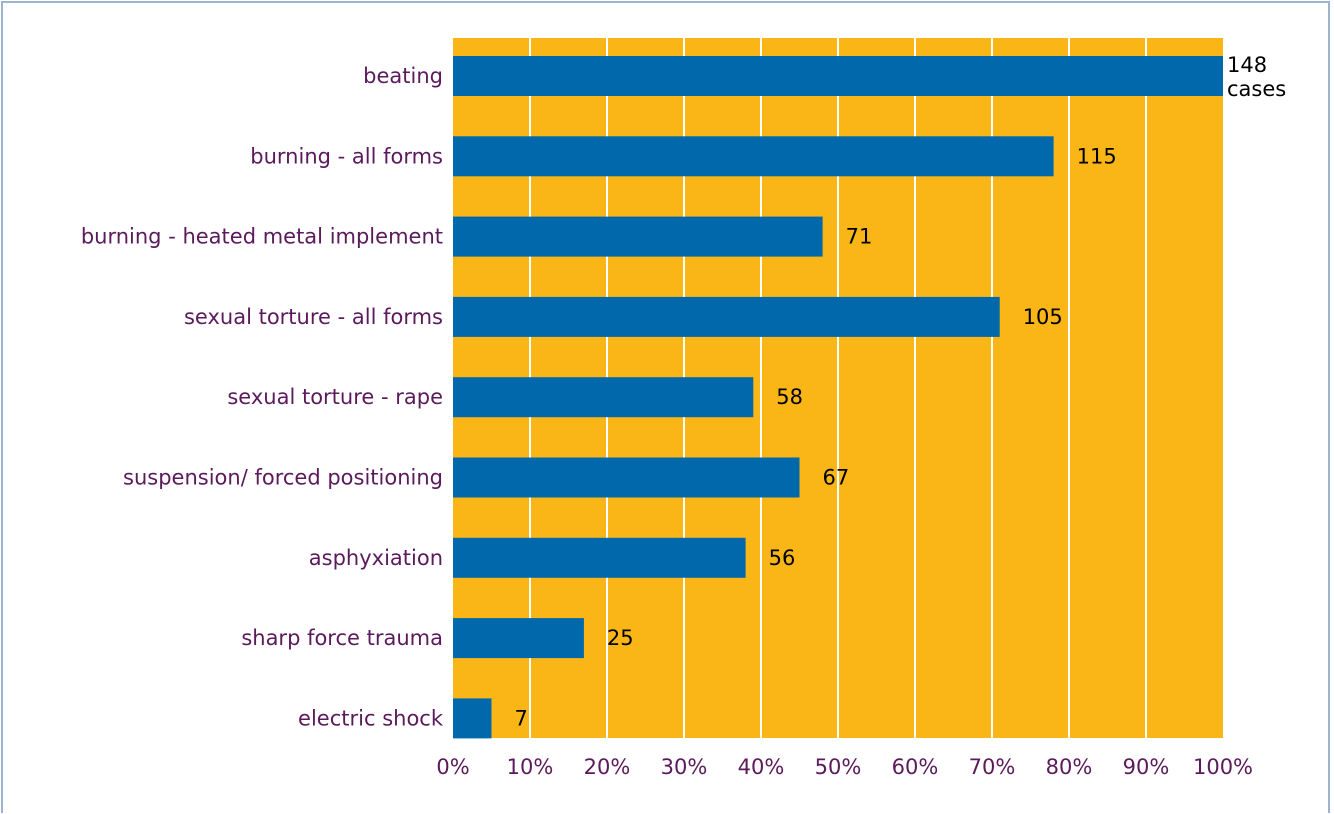 The height and width of the screenshot is (814, 1334). I want to click on x-tick-label: 50%, so click(838, 767).